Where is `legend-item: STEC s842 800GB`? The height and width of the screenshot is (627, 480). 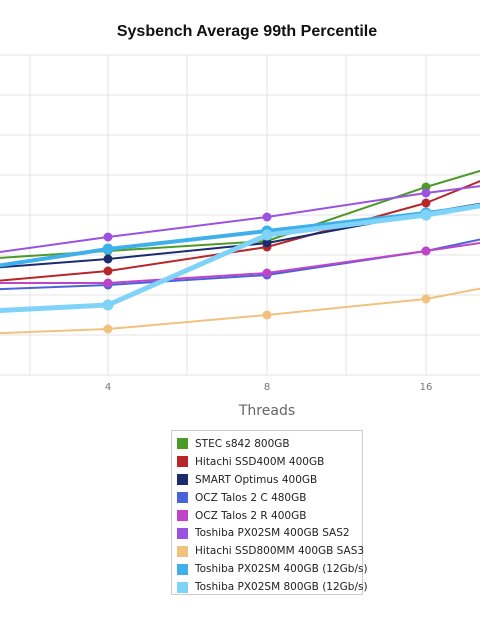 legend-item: STEC s842 800GB is located at coordinates (269, 444).